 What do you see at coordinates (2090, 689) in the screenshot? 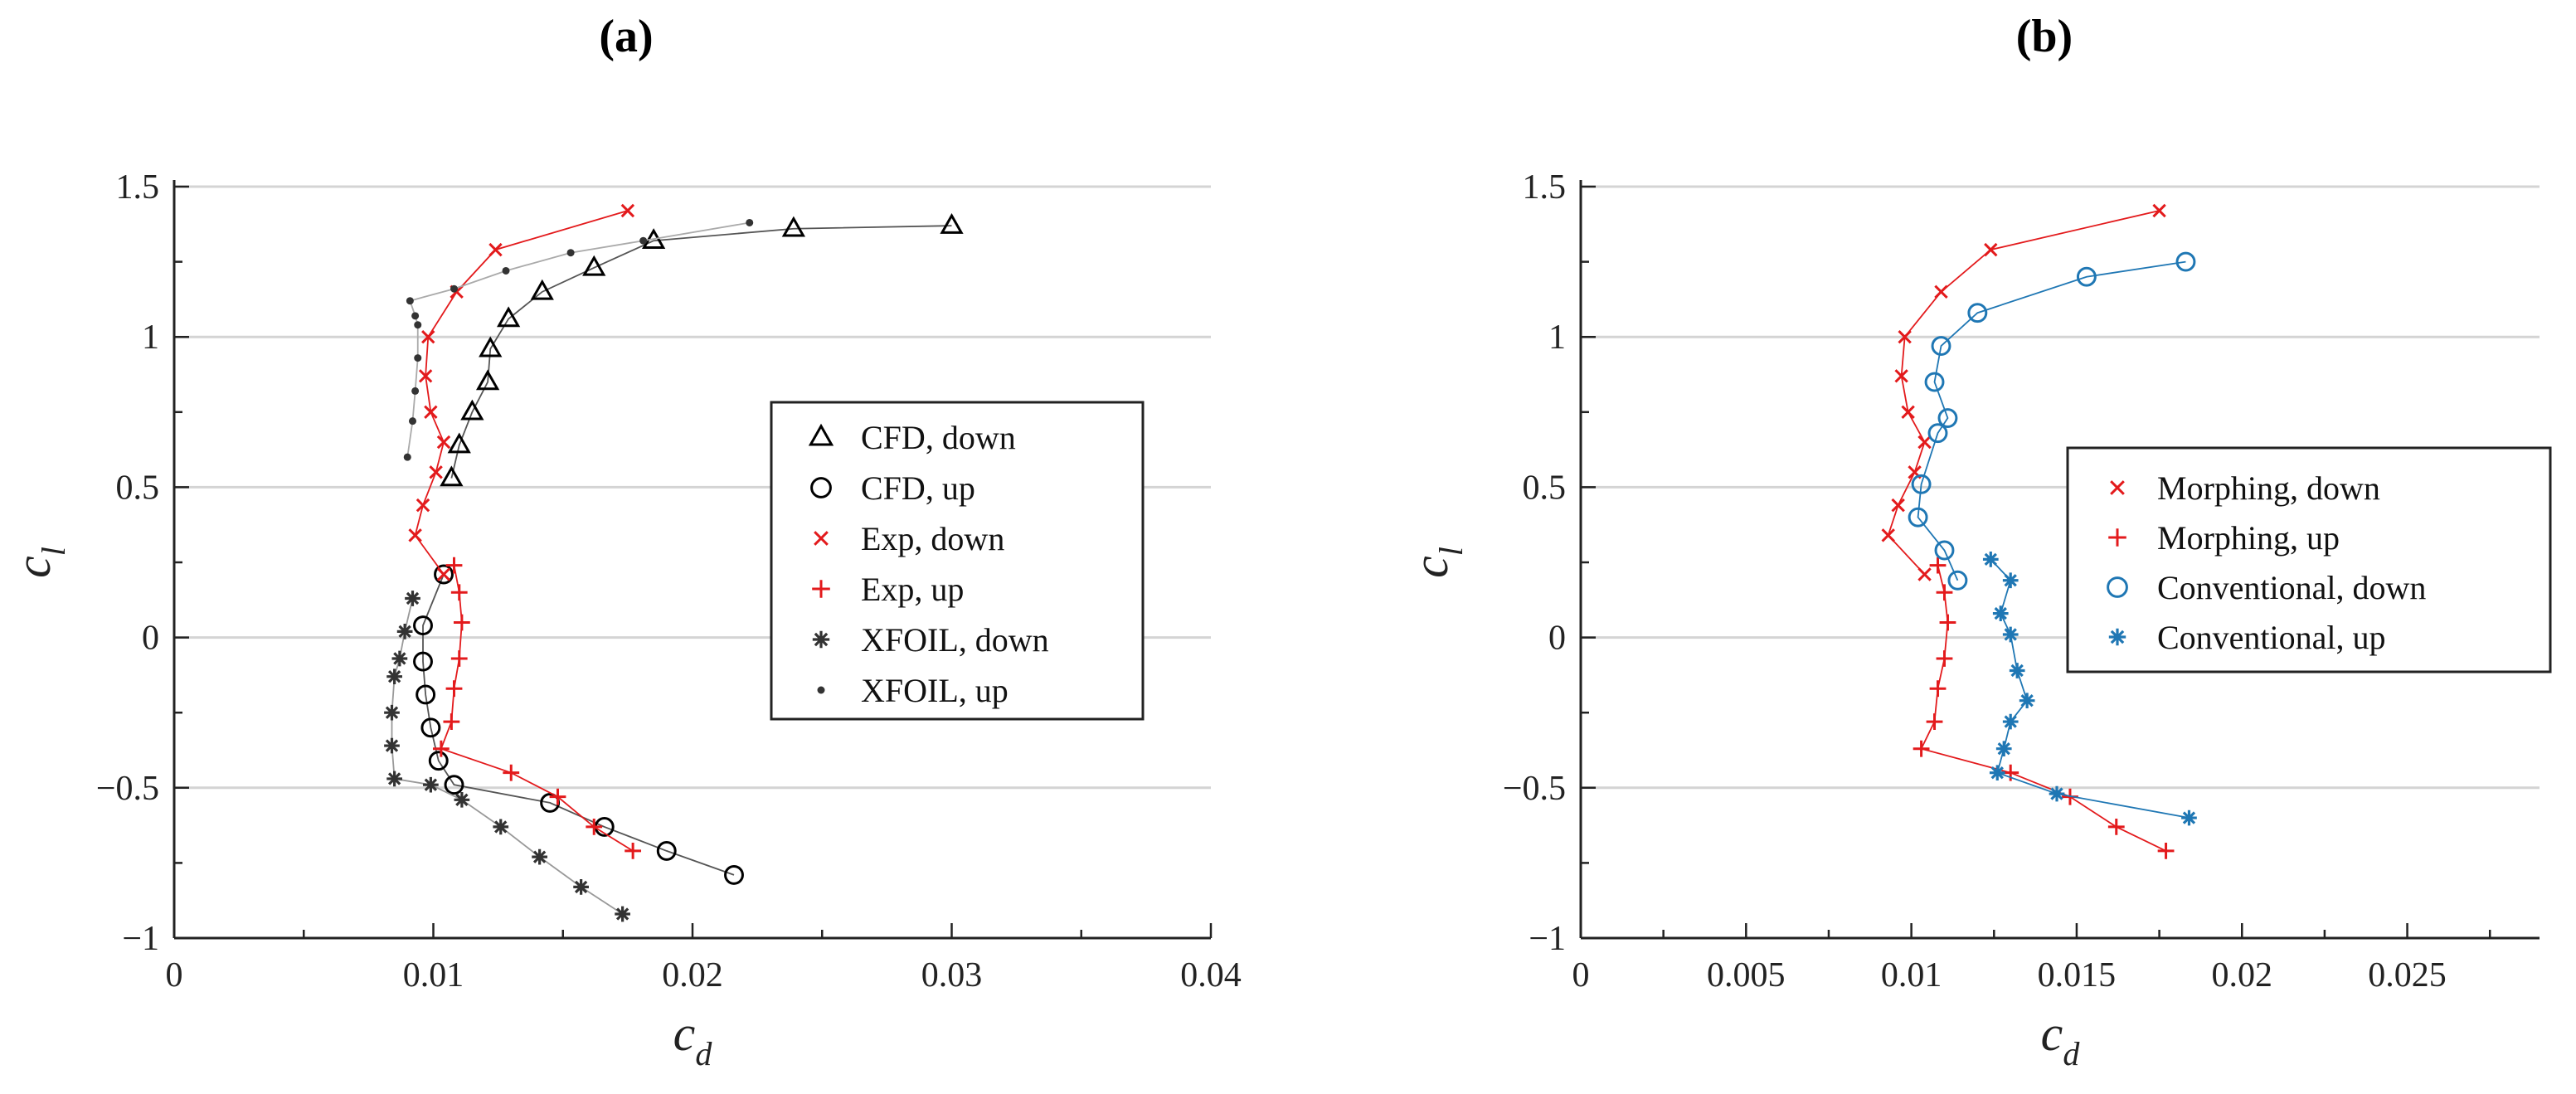
I see `series-conventional-up` at bounding box center [2090, 689].